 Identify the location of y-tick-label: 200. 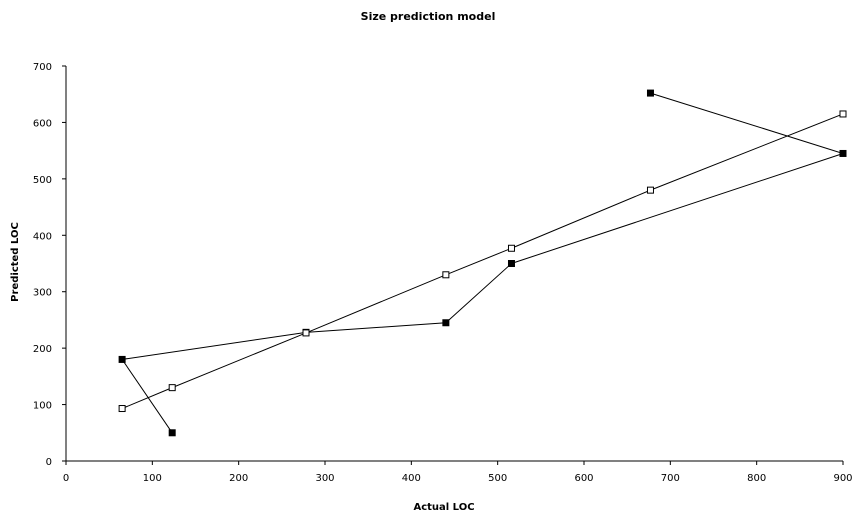
(42, 349).